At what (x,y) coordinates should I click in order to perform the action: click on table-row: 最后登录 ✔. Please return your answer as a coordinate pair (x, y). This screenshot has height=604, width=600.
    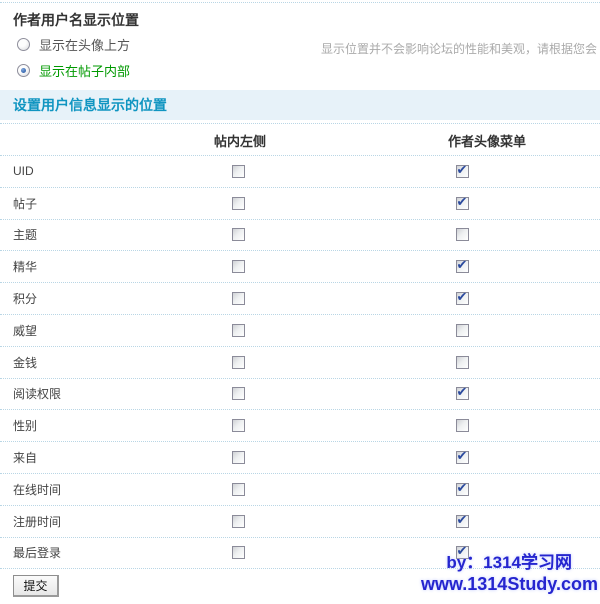
    Looking at the image, I should click on (300, 554).